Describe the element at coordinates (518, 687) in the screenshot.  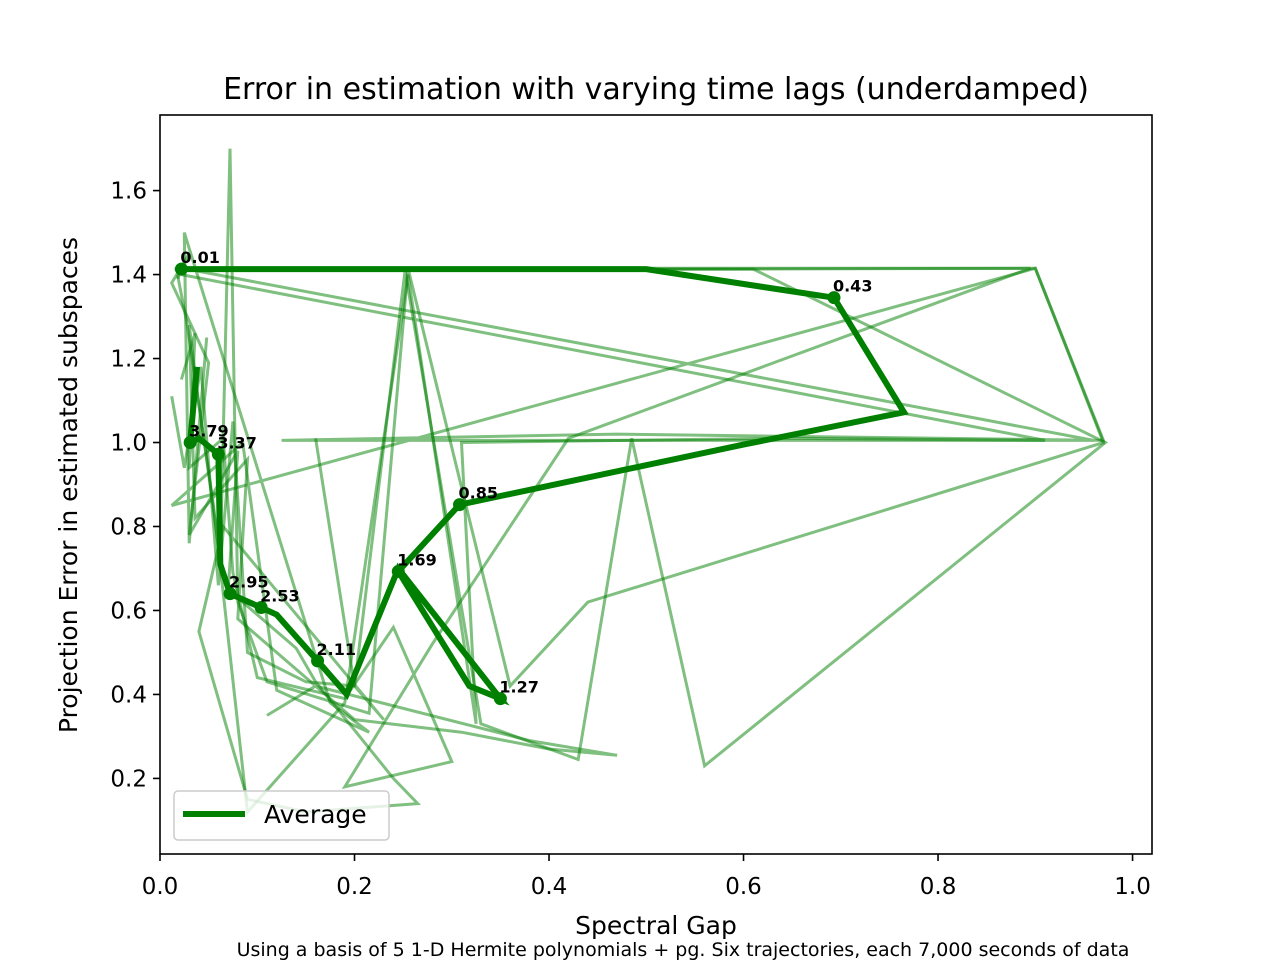
I see `data-label: 1.27` at that location.